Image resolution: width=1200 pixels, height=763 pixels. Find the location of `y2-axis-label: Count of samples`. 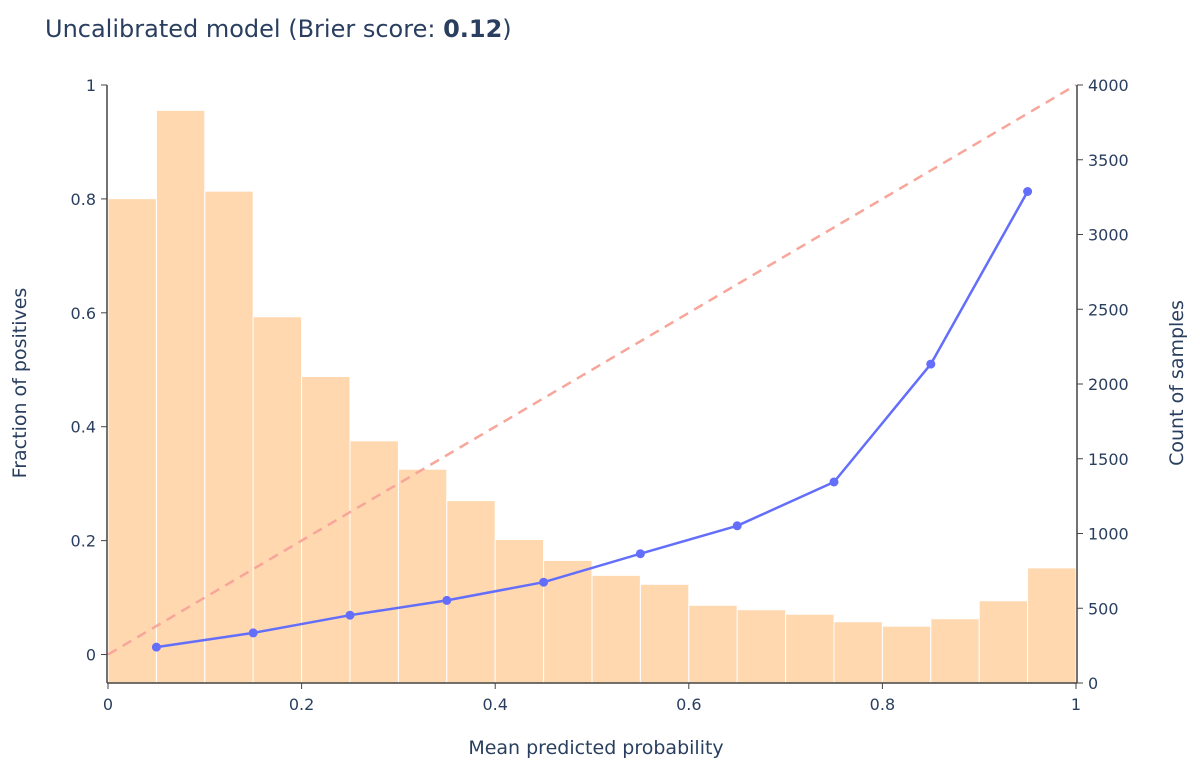

y2-axis-label: Count of samples is located at coordinates (1177, 383).